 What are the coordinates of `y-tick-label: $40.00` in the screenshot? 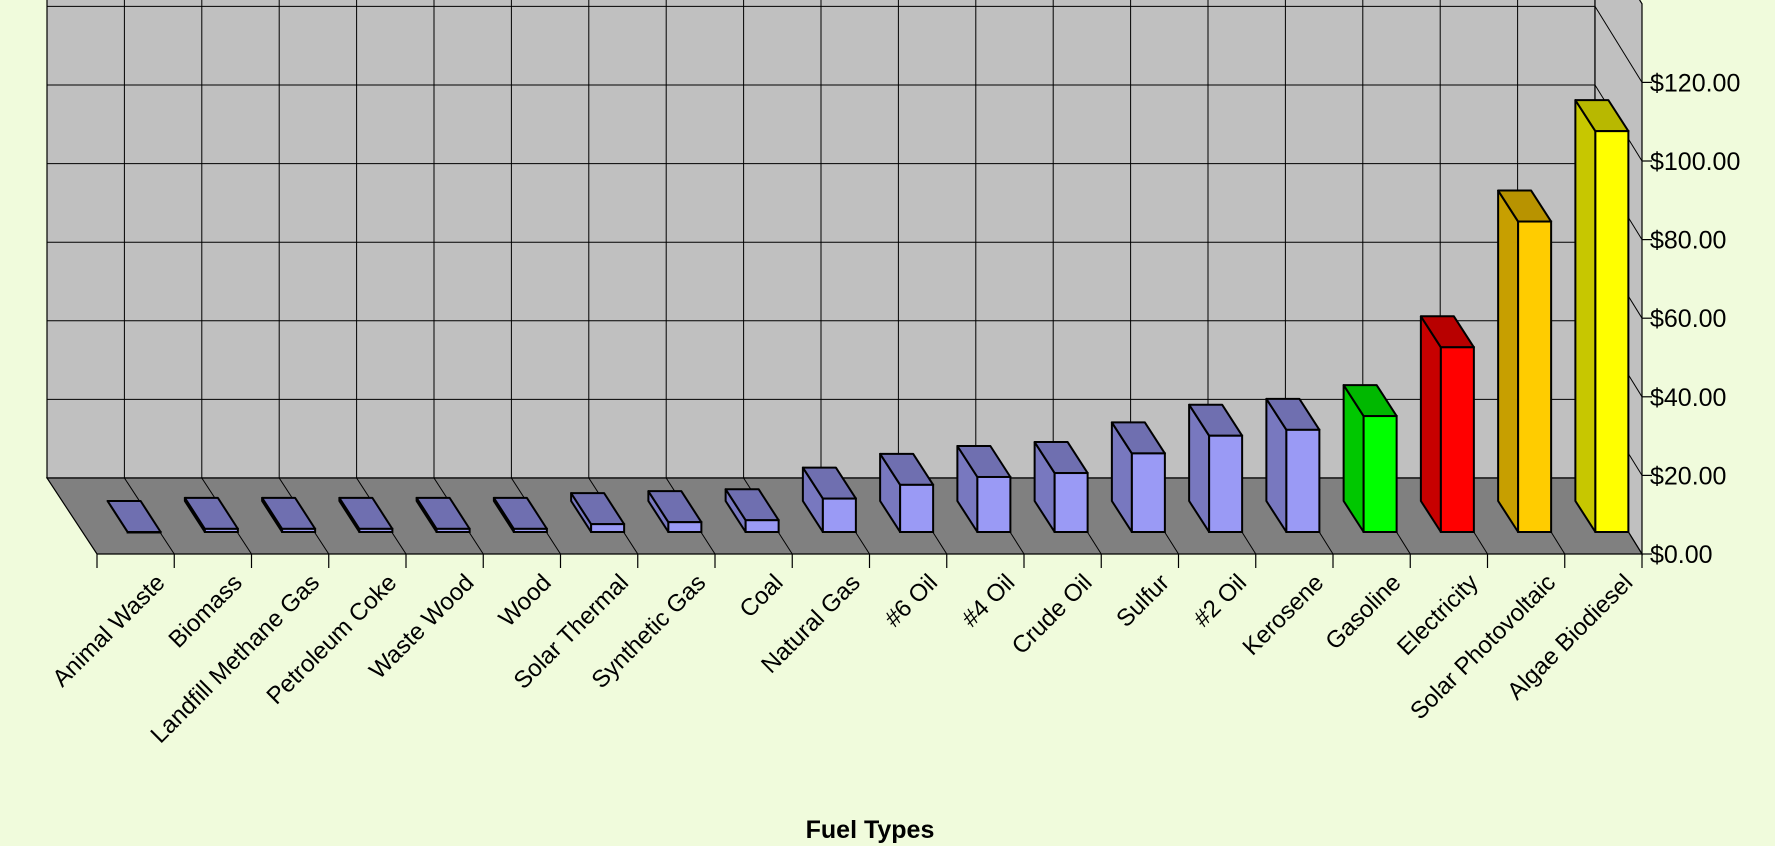 It's located at (1688, 398).